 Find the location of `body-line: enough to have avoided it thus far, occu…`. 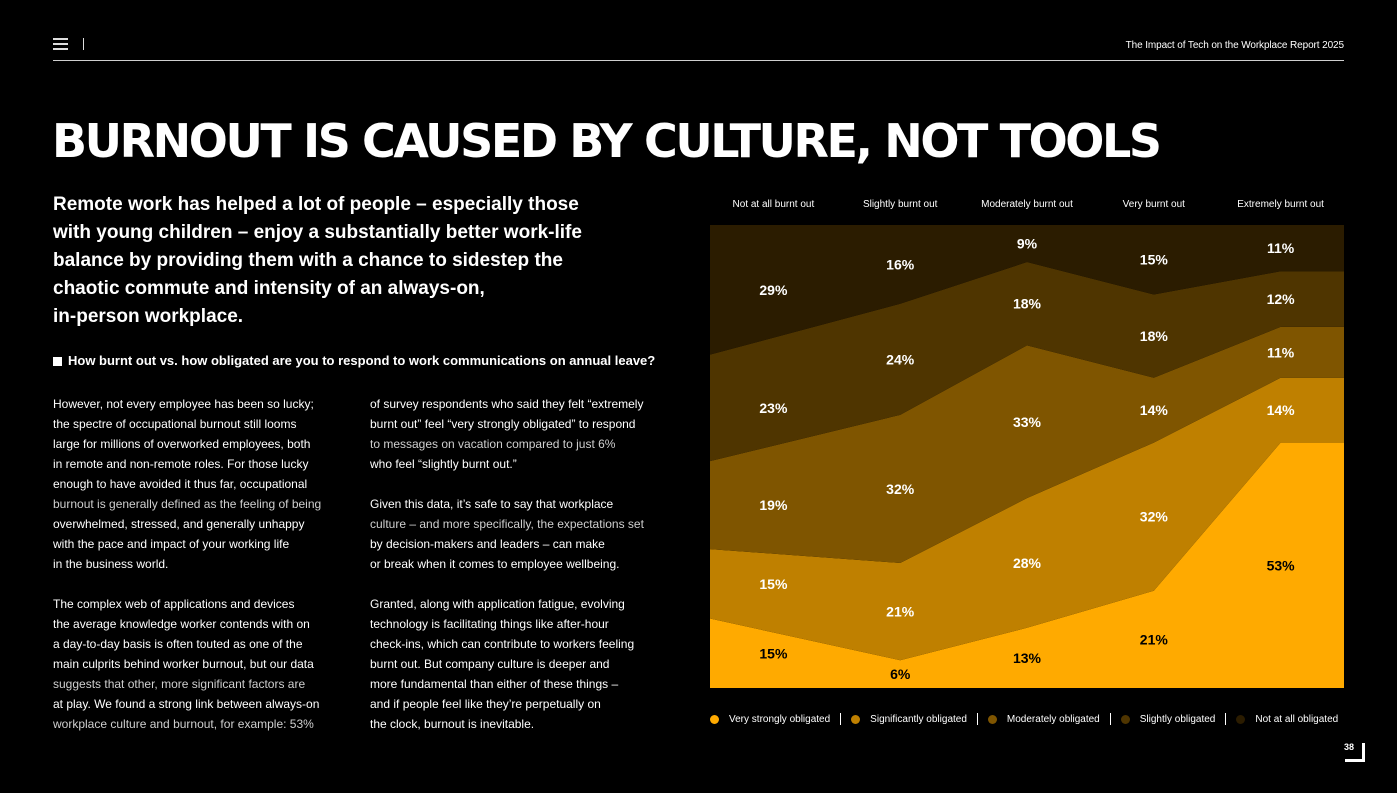

body-line: enough to have avoided it thus far, occu… is located at coordinates (180, 484).